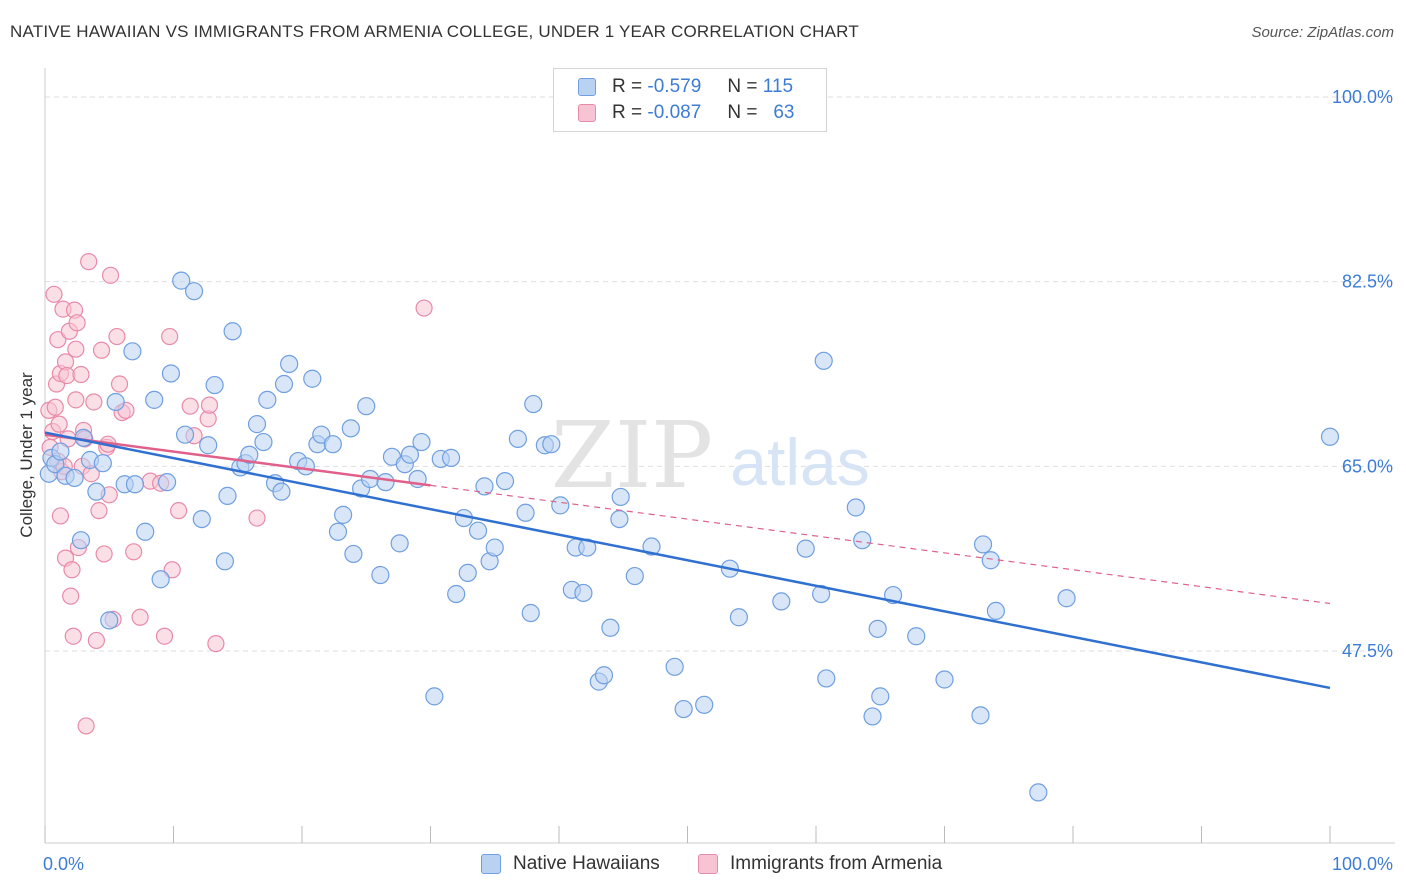  What do you see at coordinates (627, 86) in the screenshot?
I see `legend-r-label: R =` at bounding box center [627, 86].